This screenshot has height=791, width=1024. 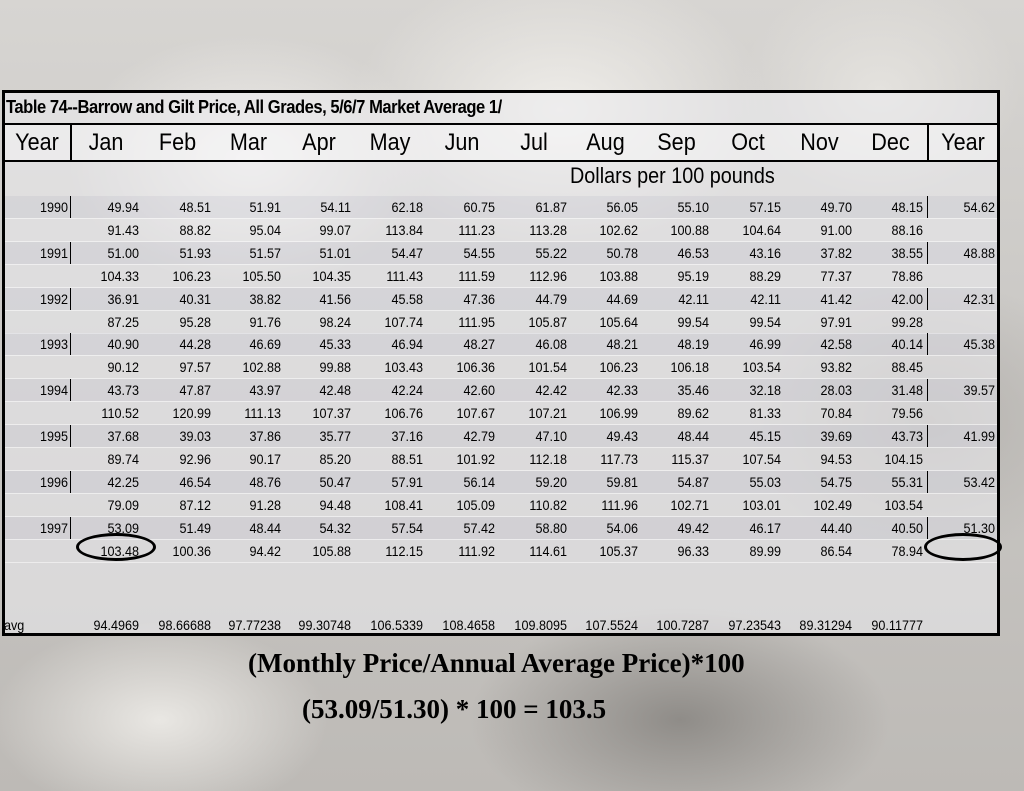 What do you see at coordinates (177, 142) in the screenshot?
I see `column-header: Feb` at bounding box center [177, 142].